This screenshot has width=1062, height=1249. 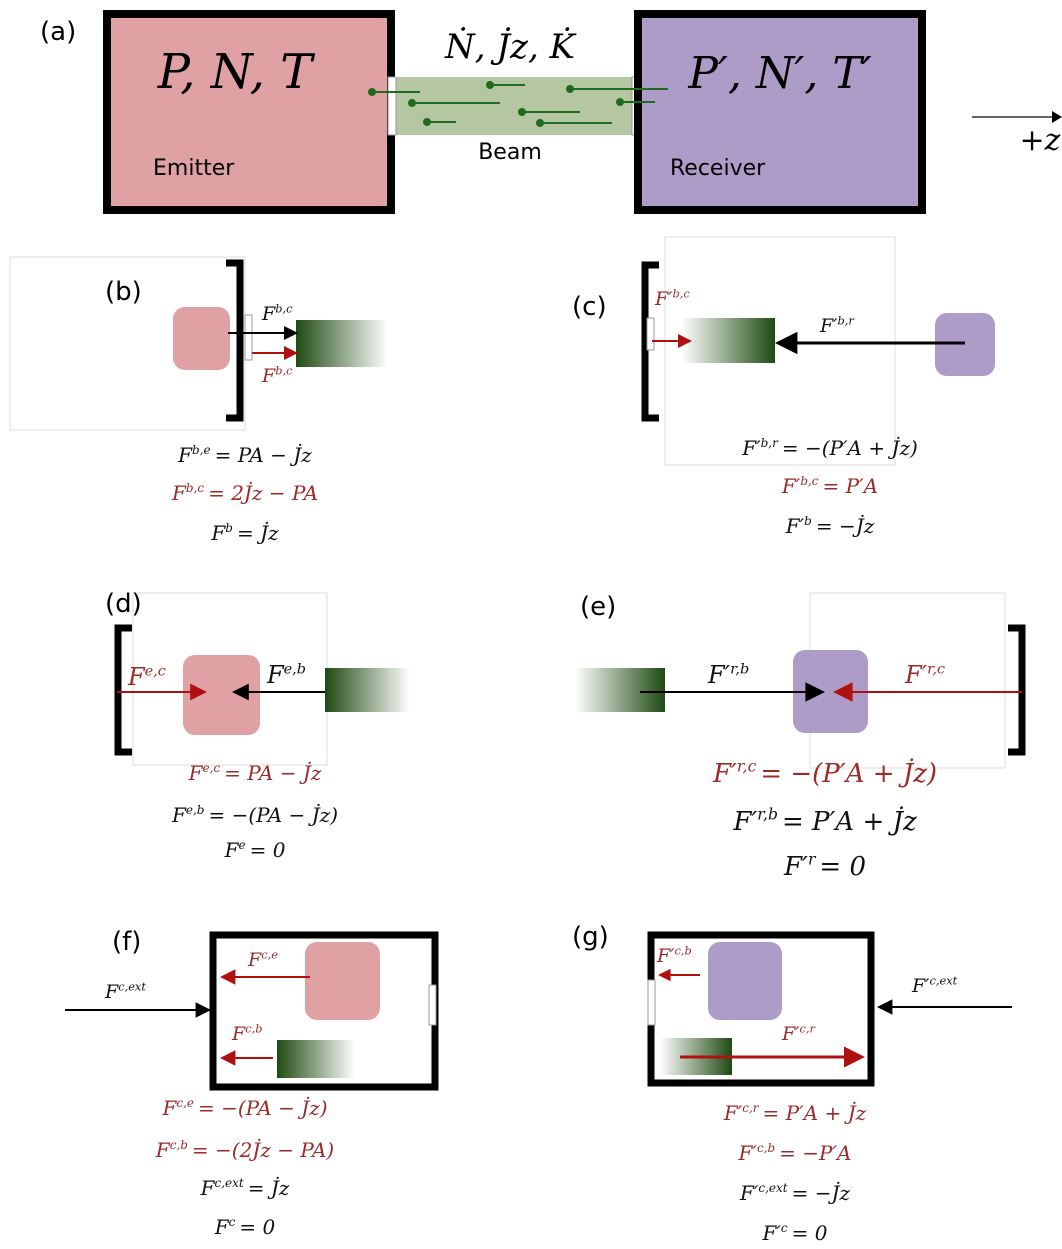 I want to click on panel-label: (f), so click(x=126, y=942).